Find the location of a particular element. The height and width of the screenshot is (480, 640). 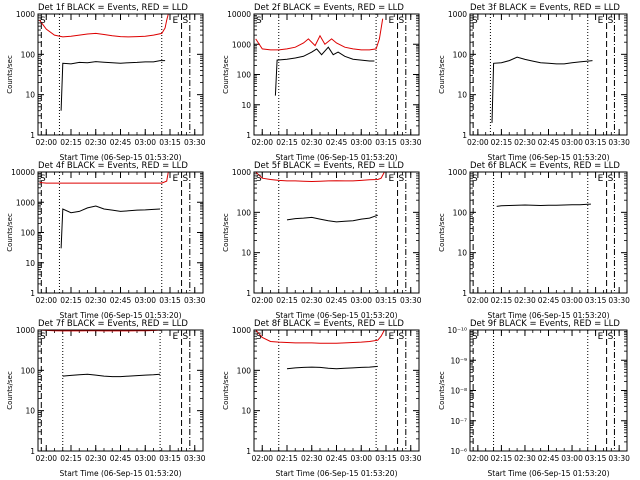

panel-title: Det 8f BLACK = Events, RED = LLD is located at coordinates (329, 324).